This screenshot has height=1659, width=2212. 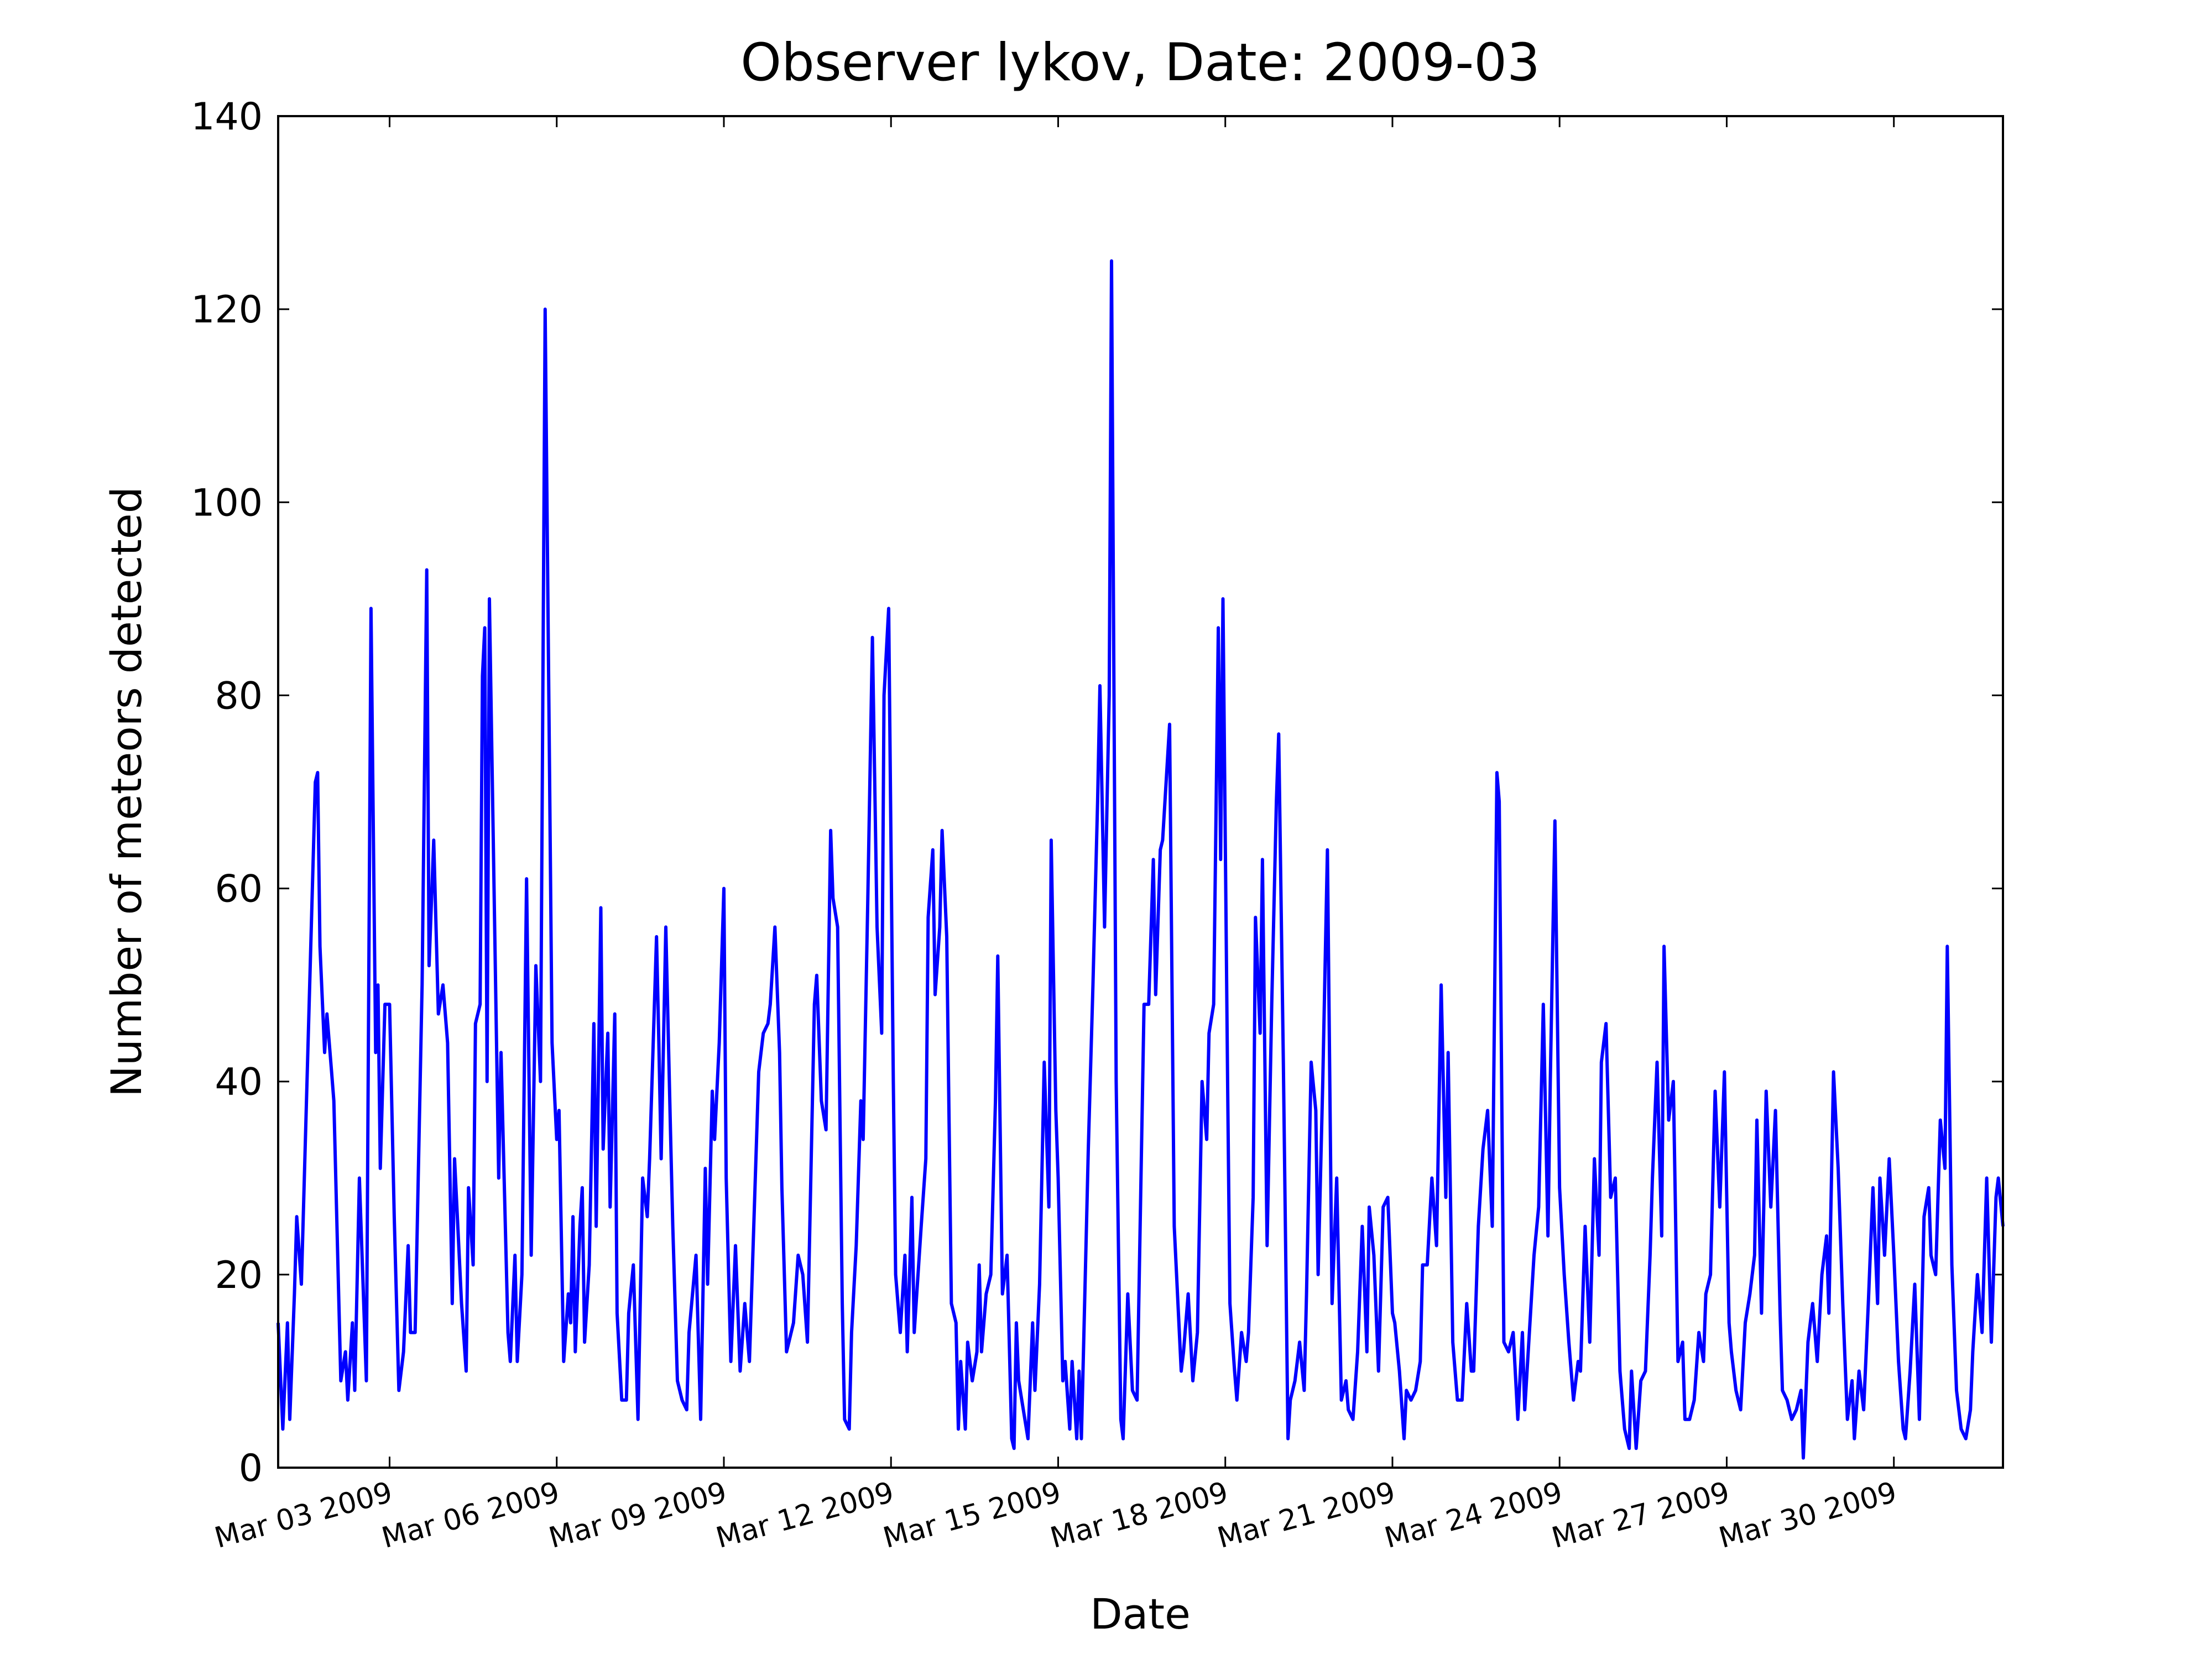 What do you see at coordinates (239, 1082) in the screenshot?
I see `y-tick-label: 40` at bounding box center [239, 1082].